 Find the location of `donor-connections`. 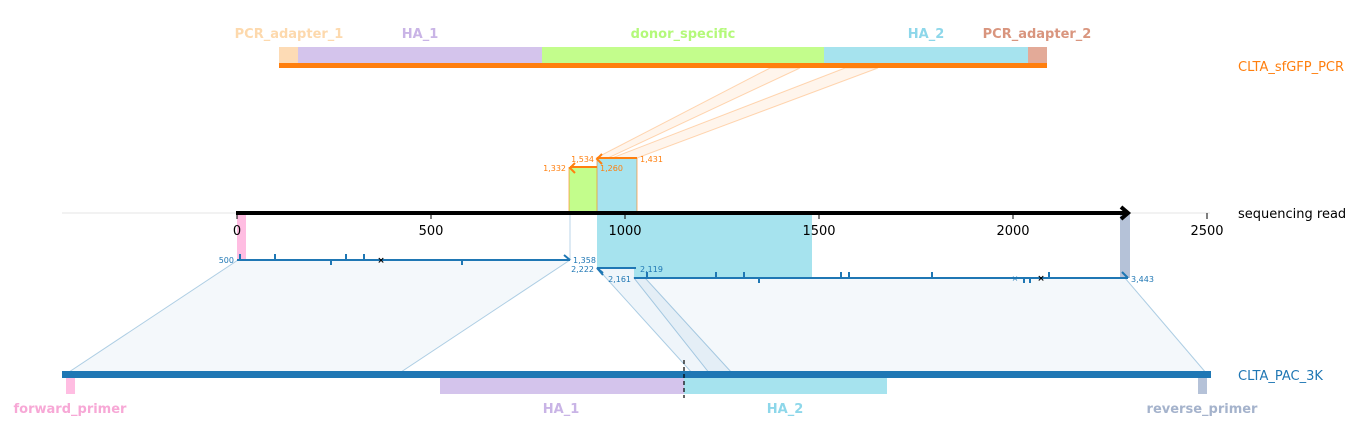

donor-connections is located at coordinates (737, 113).